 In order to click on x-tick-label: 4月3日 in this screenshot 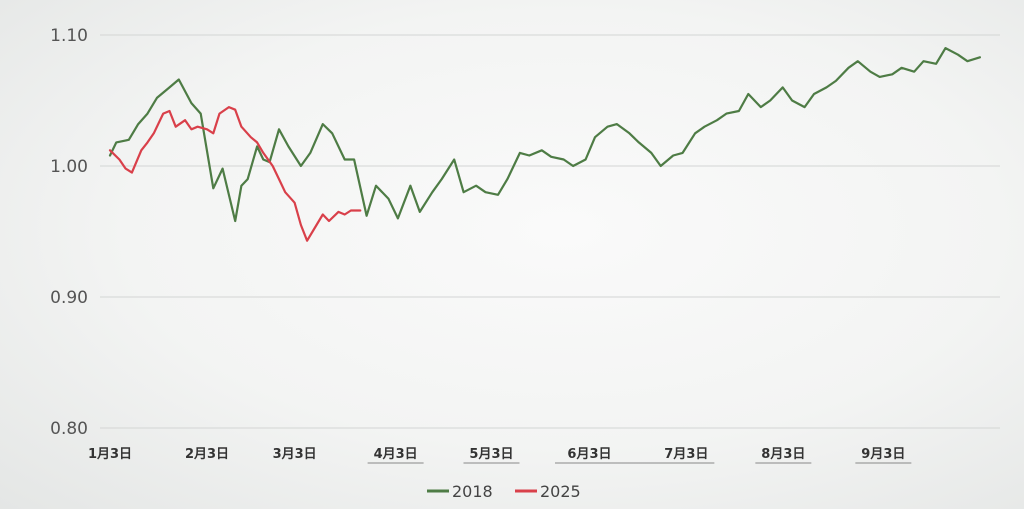, I will do `click(396, 454)`.